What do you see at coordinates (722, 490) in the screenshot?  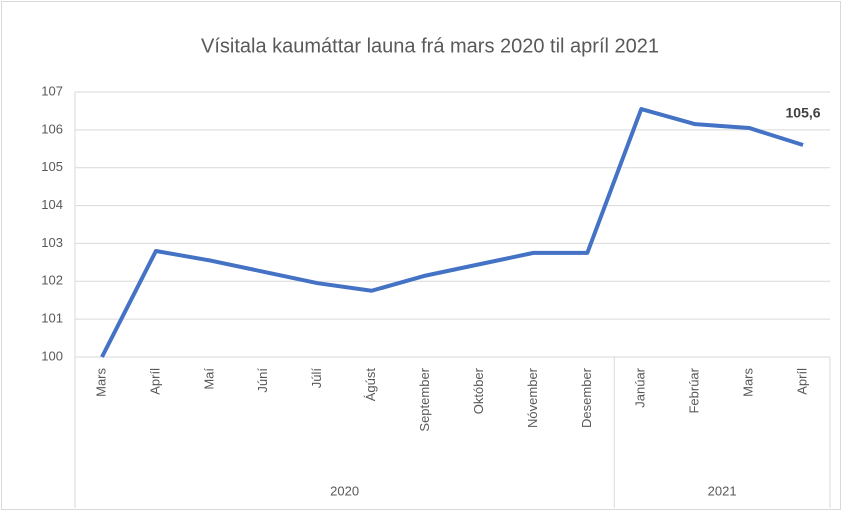 I see `group-label: 2021` at bounding box center [722, 490].